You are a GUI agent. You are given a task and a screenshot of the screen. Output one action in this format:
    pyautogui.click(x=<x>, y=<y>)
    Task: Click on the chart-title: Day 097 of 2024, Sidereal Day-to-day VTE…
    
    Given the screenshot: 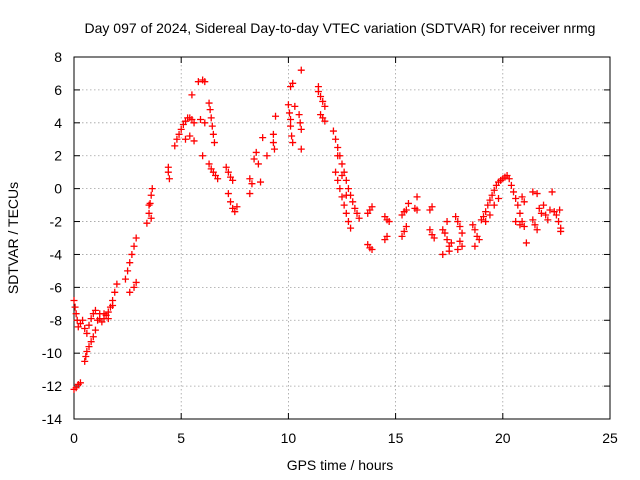 What is the action you would take?
    pyautogui.click(x=340, y=28)
    